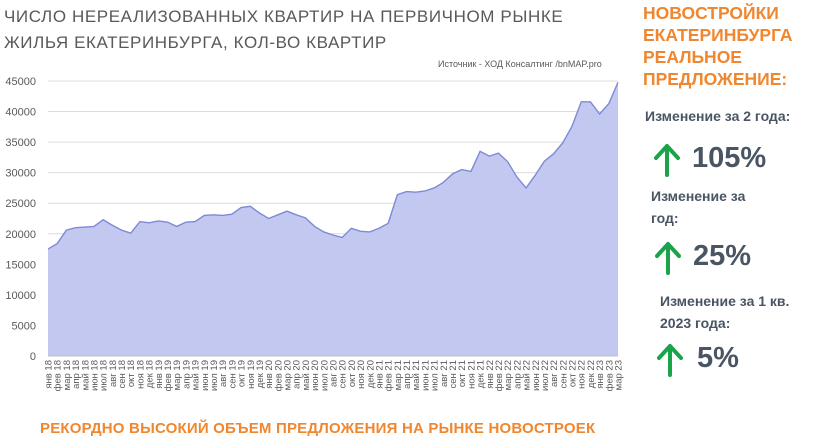 This screenshot has height=439, width=817. Describe the element at coordinates (471, 374) in the screenshot. I see `x-tick-label: ноя 21` at that location.